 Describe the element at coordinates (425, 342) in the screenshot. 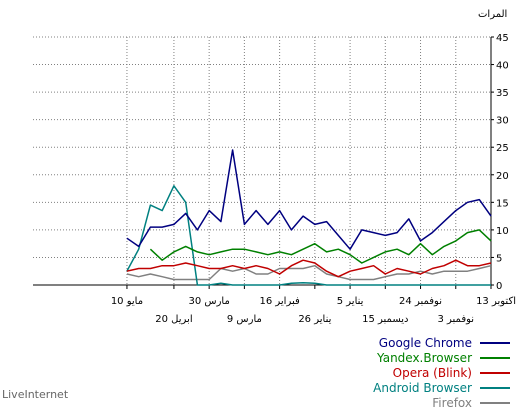

I see `legend-label: Google Chrome` at that location.